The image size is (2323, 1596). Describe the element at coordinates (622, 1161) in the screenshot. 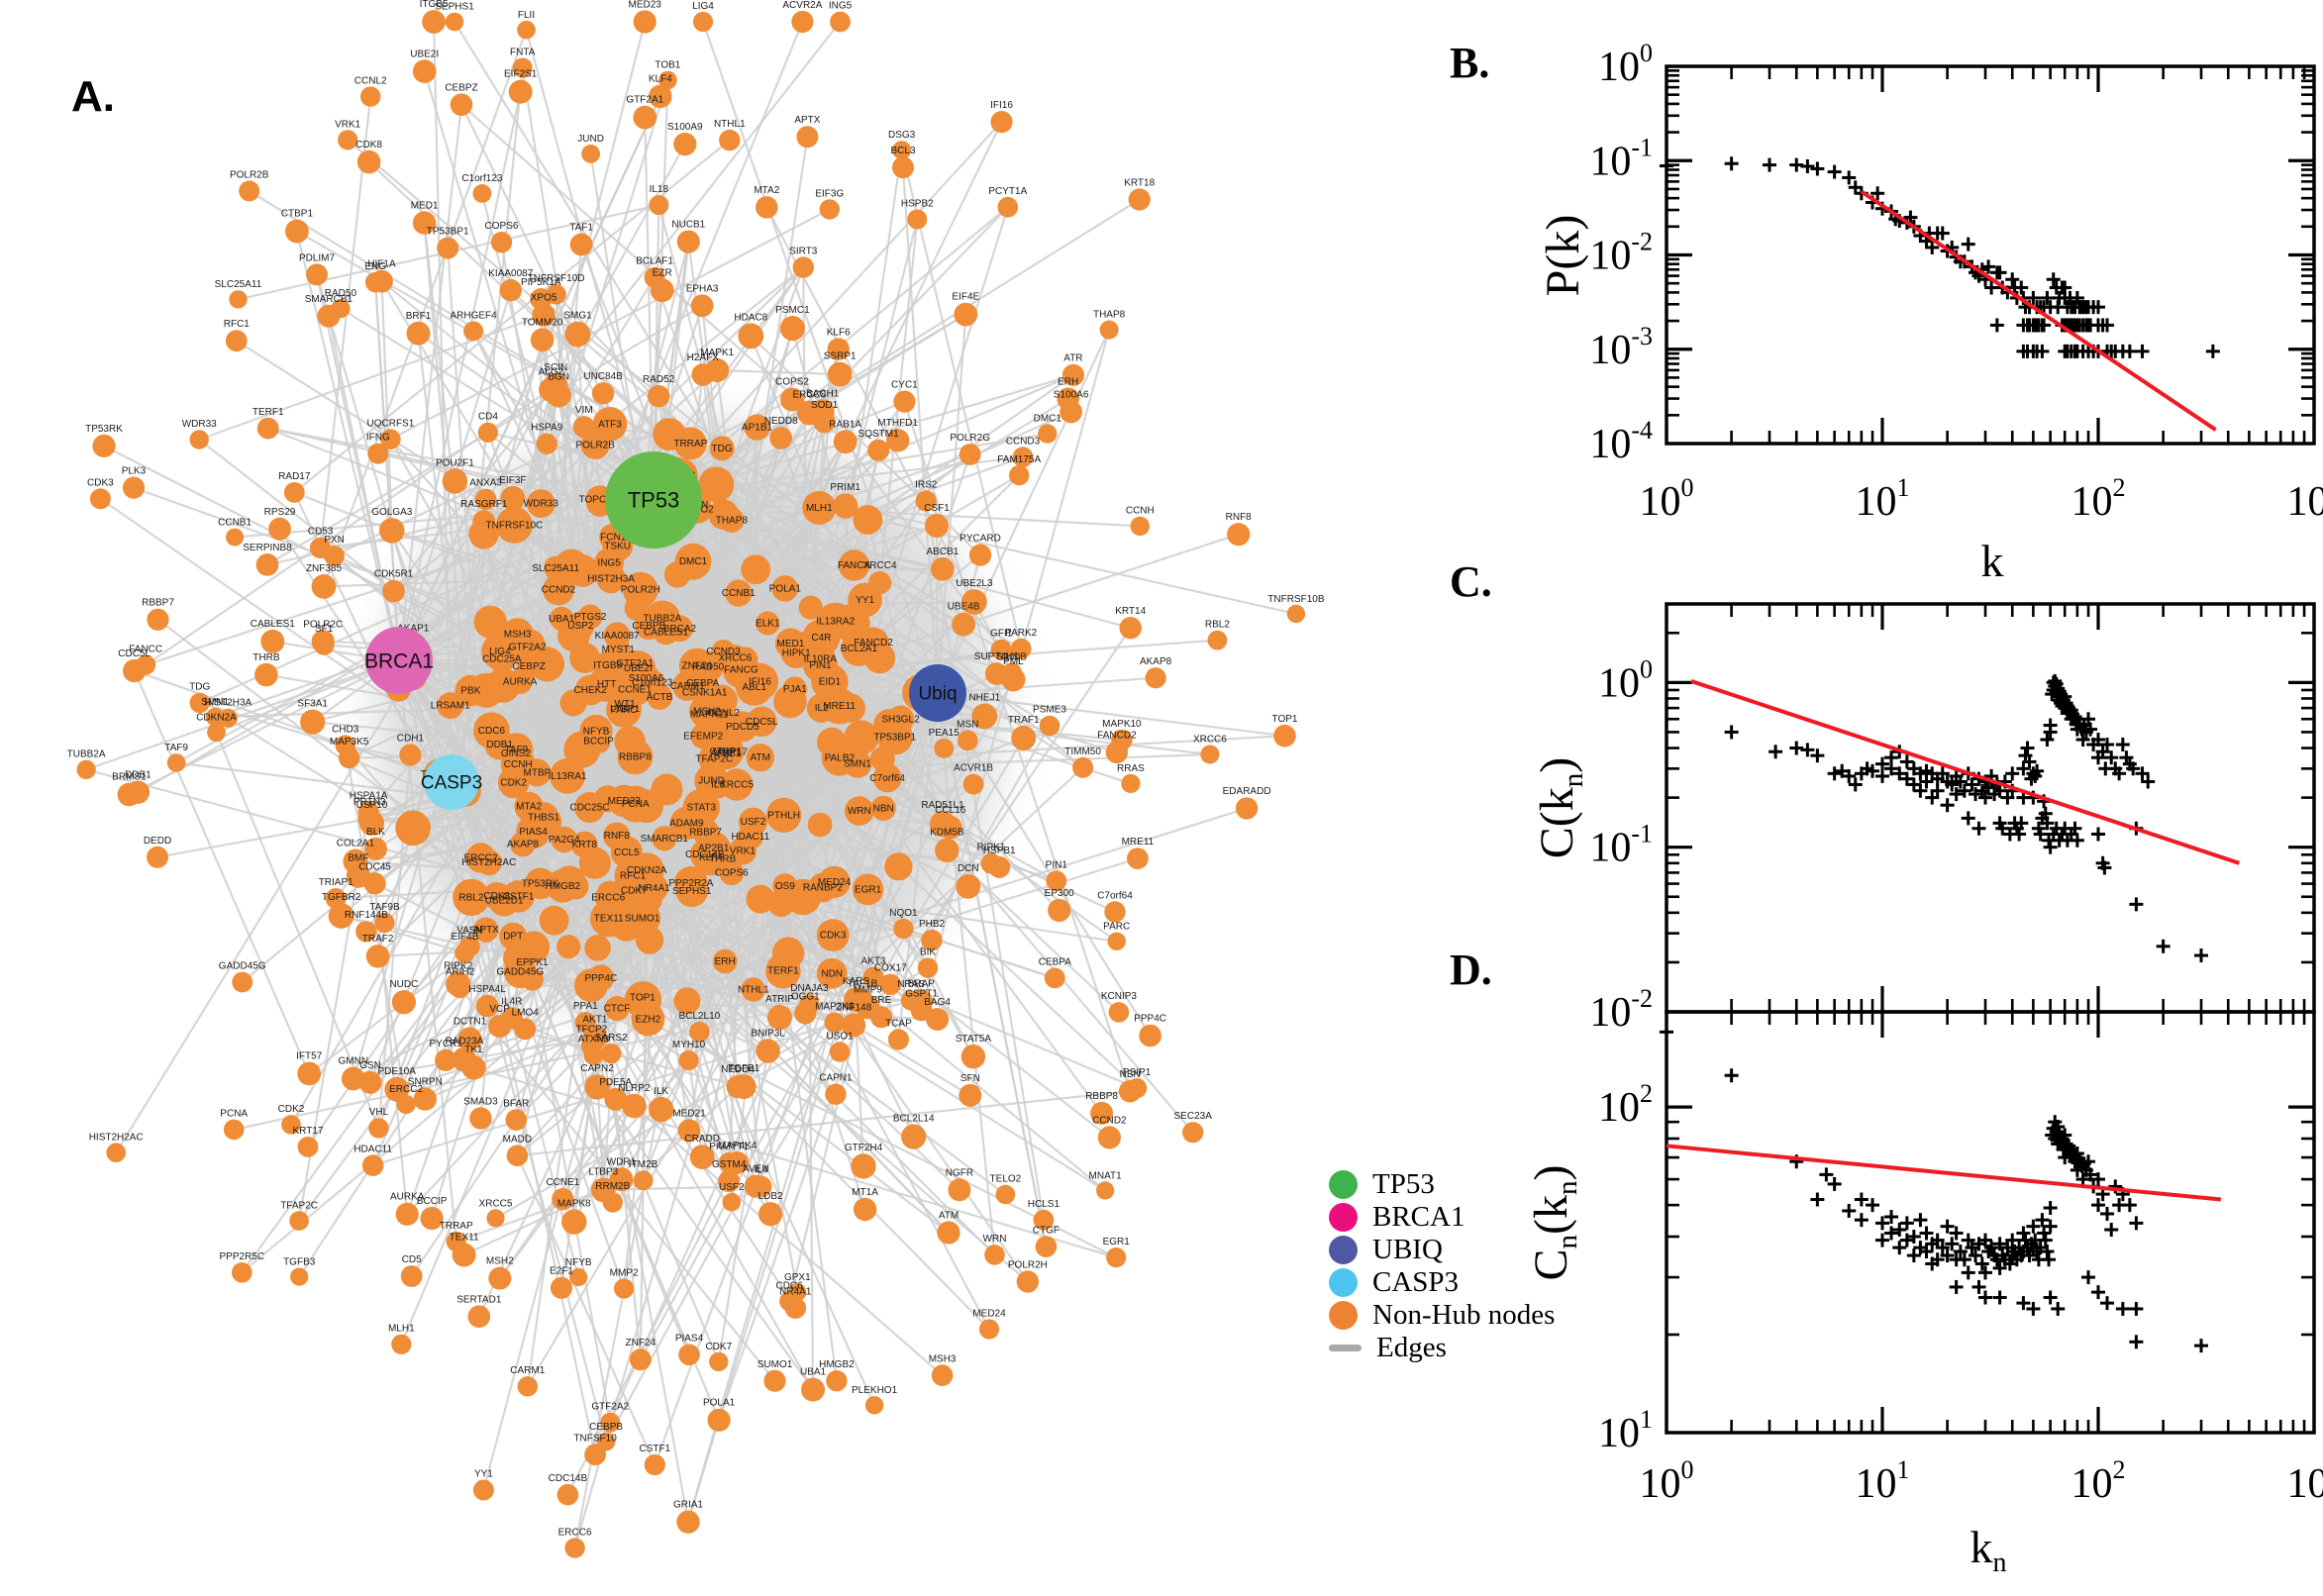

I see `svg-text: WDR1` at that location.